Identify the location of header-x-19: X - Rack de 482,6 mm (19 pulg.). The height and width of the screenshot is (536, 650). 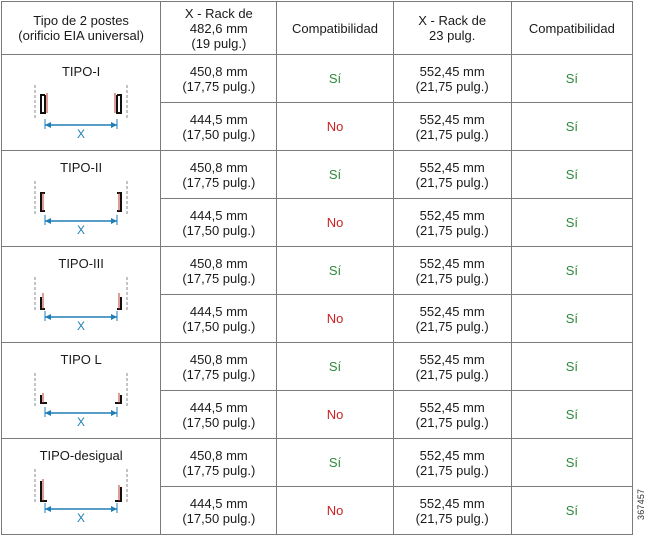
(219, 28).